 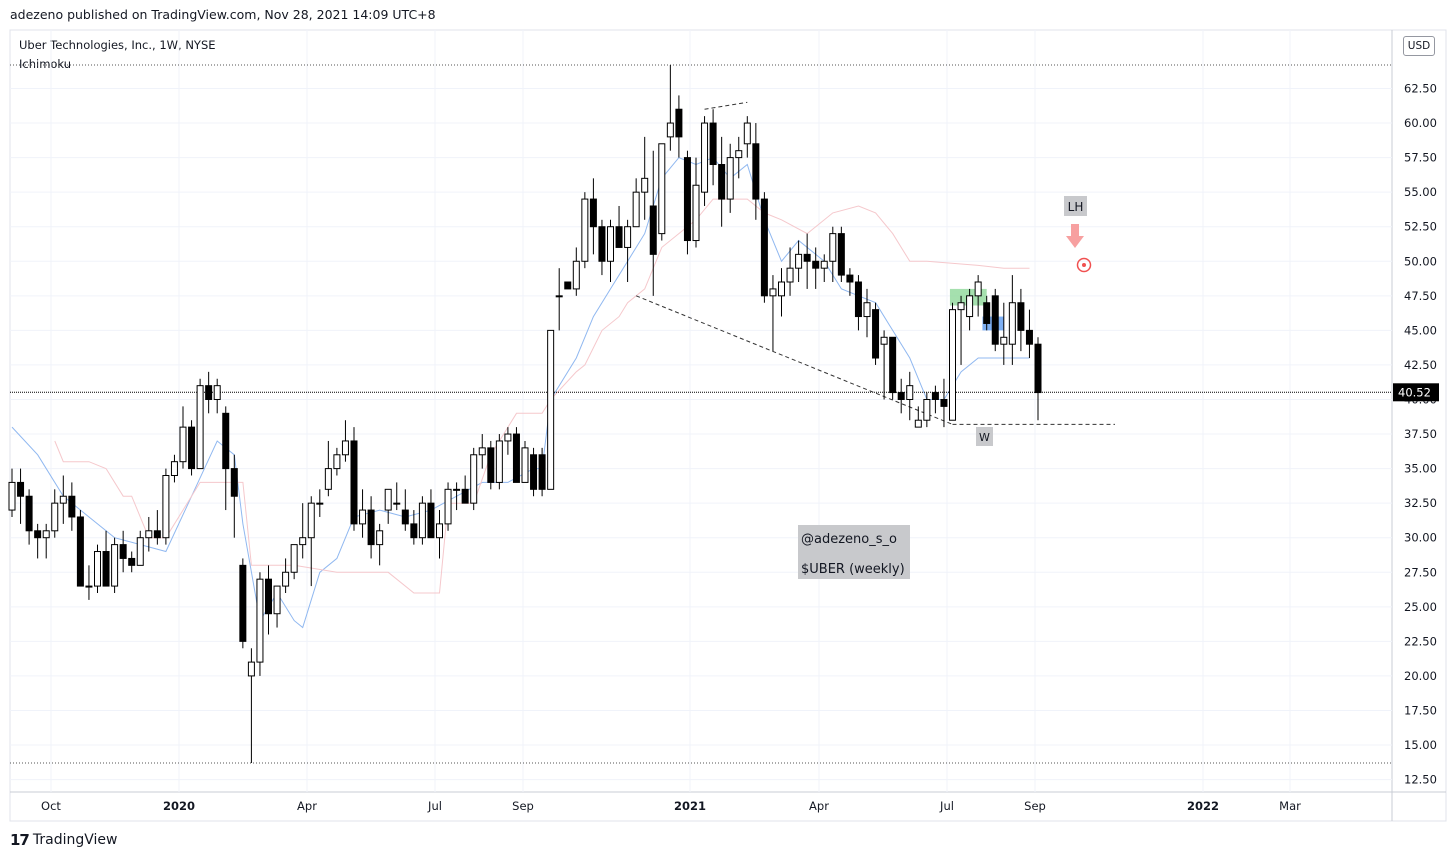 What do you see at coordinates (1419, 46) in the screenshot?
I see `currency-button: USD` at bounding box center [1419, 46].